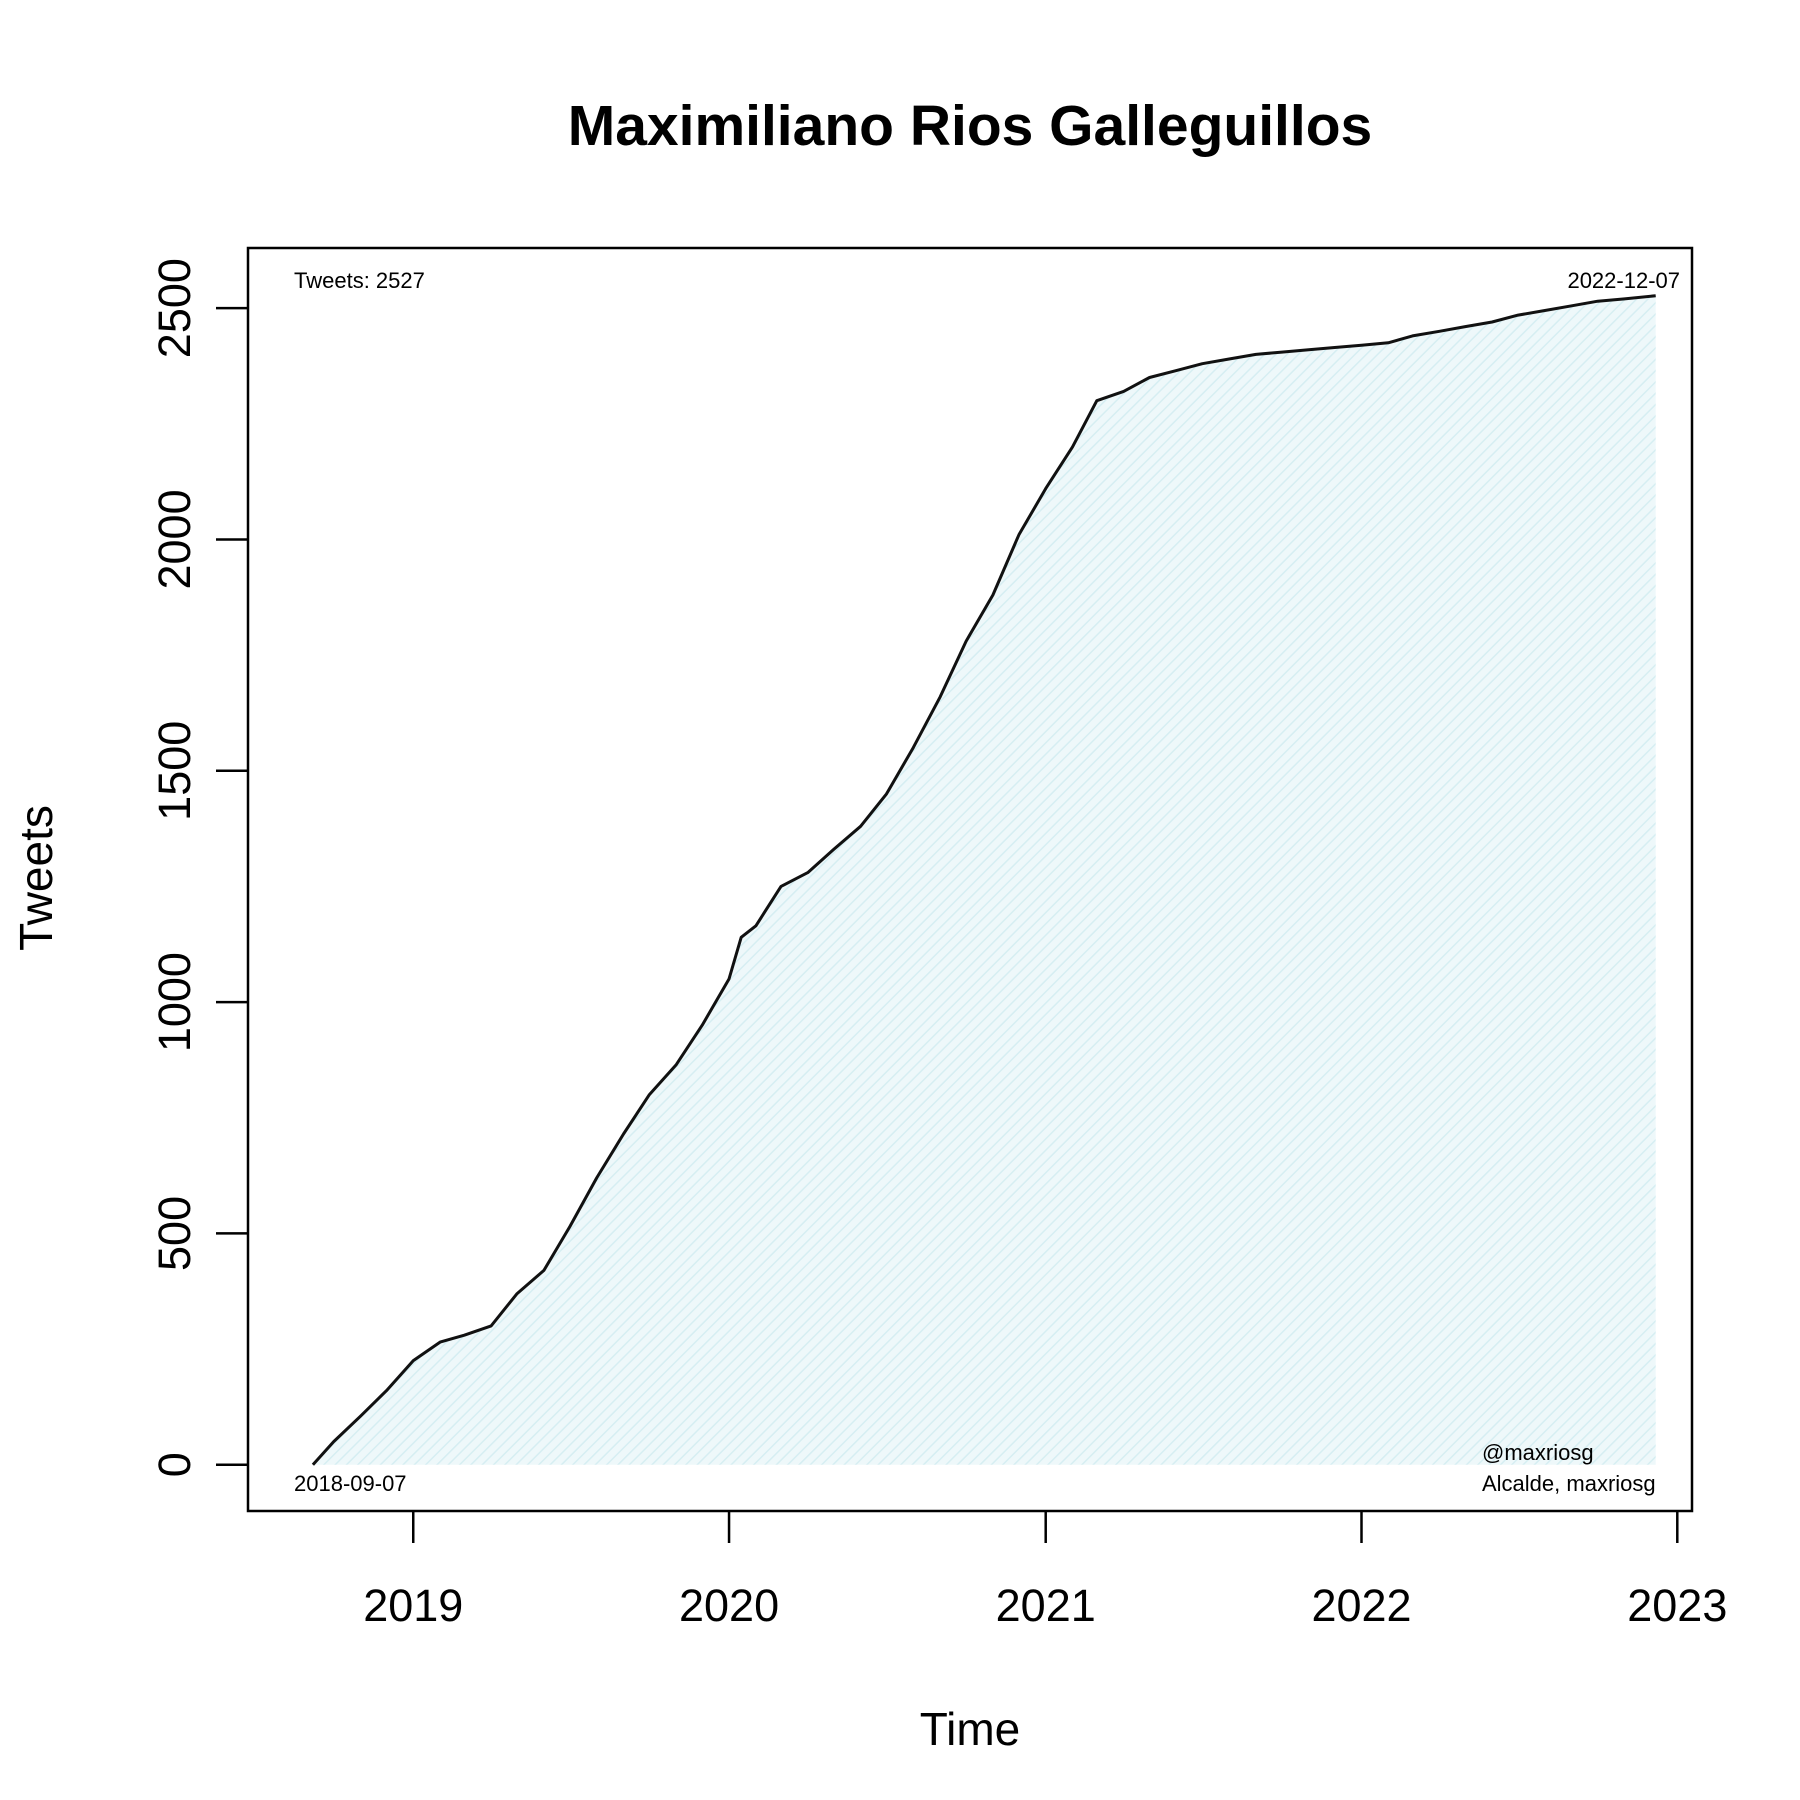 The height and width of the screenshot is (1800, 1800). Describe the element at coordinates (174, 1233) in the screenshot. I see `y-tick-label: 500` at that location.